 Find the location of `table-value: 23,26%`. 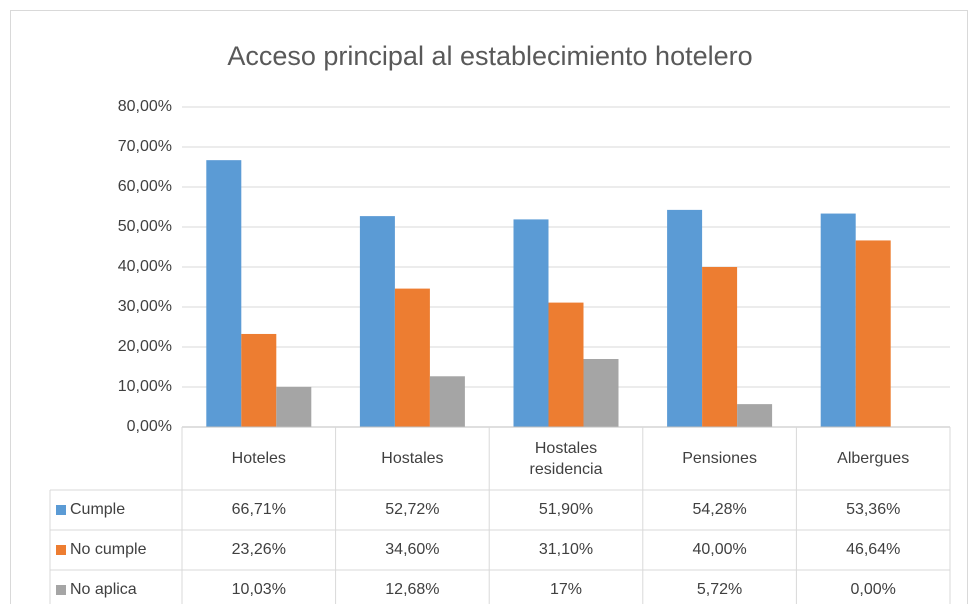

table-value: 23,26% is located at coordinates (259, 549).